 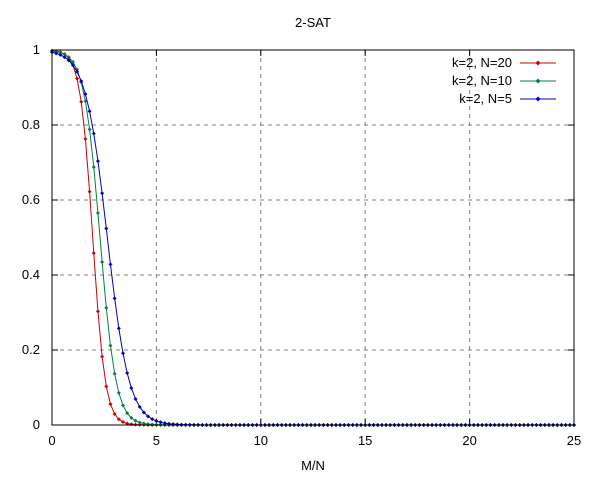 What do you see at coordinates (31, 199) in the screenshot?
I see `y-tick-label: 0.6` at bounding box center [31, 199].